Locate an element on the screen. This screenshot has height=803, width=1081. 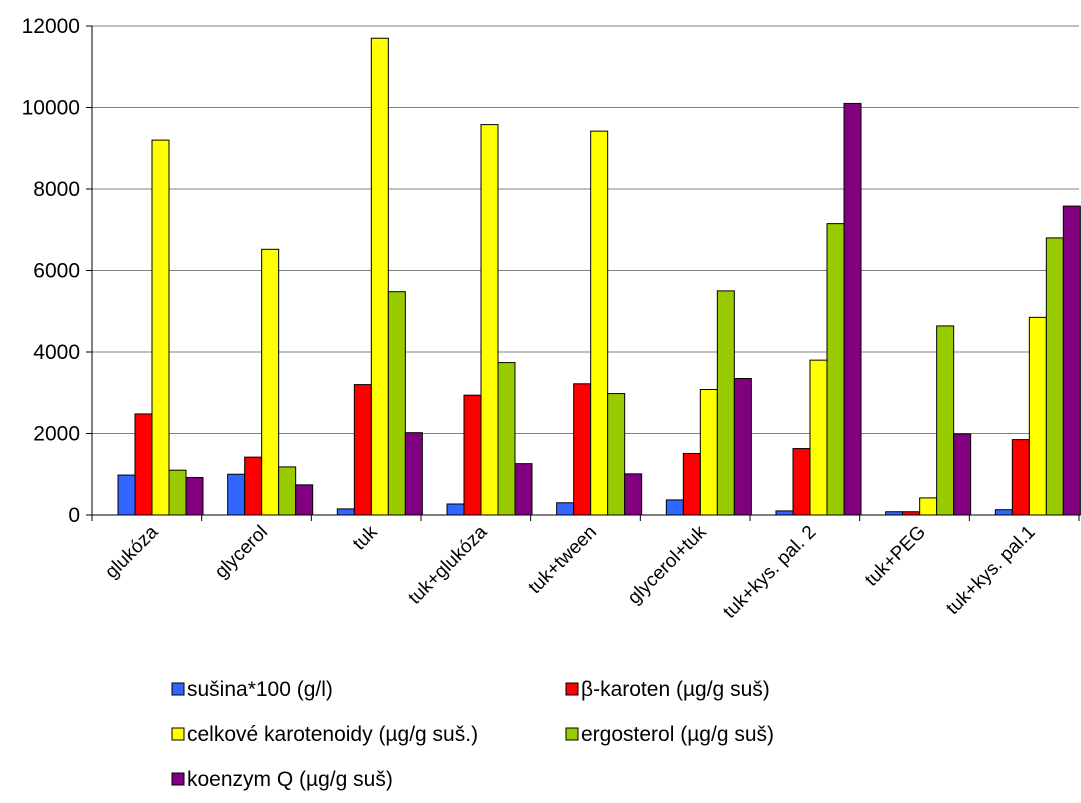
x-category-label: glukóza is located at coordinates (131, 551).